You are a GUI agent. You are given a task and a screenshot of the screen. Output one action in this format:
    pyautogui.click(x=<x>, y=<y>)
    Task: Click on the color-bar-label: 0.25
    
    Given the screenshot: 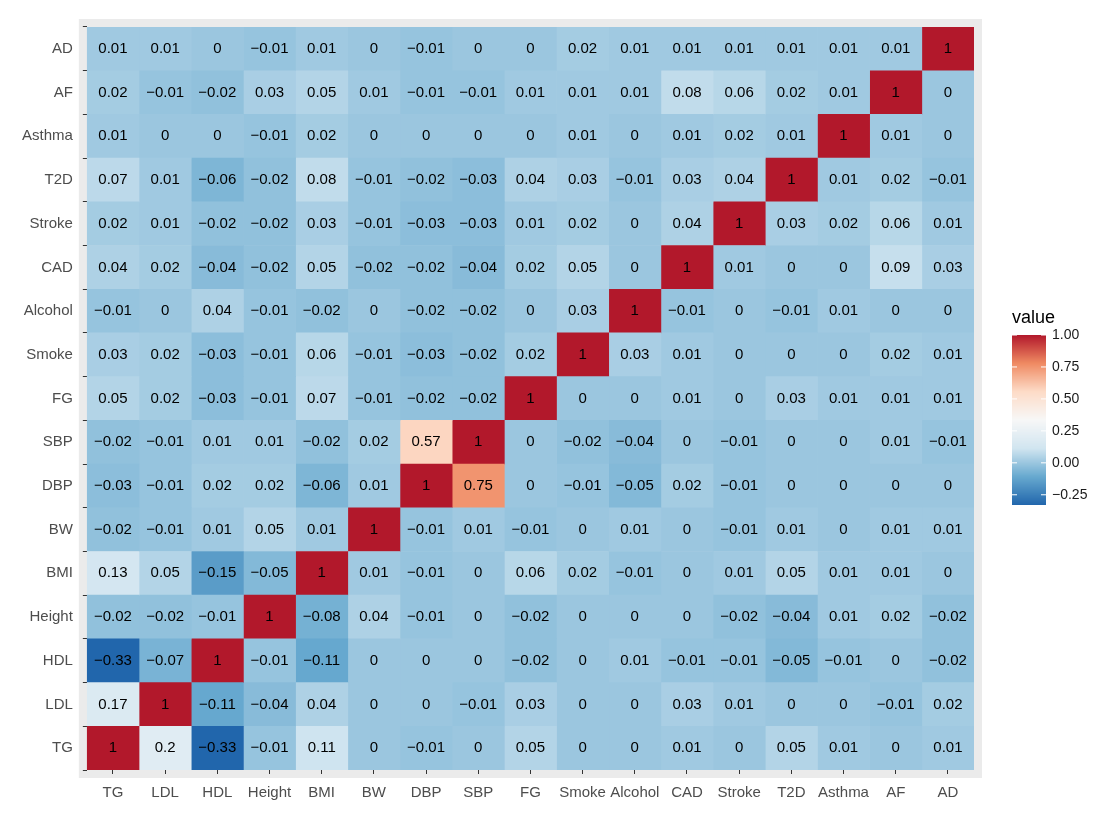 What is the action you would take?
    pyautogui.click(x=1066, y=429)
    